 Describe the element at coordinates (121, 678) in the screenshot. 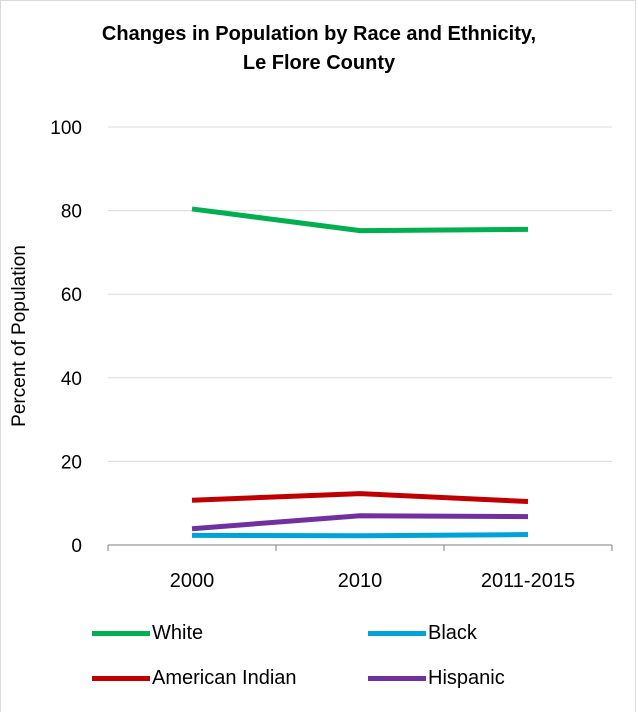

I see `legend-swatch-american-indian` at that location.